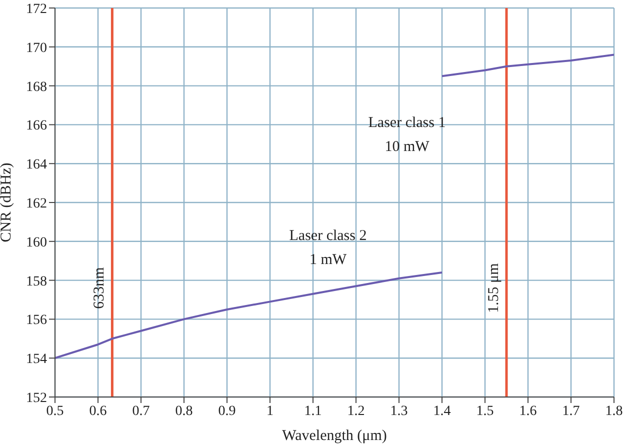 The image size is (639, 447). What do you see at coordinates (407, 136) in the screenshot?
I see `annotation: Laser class 1 10 mW` at bounding box center [407, 136].